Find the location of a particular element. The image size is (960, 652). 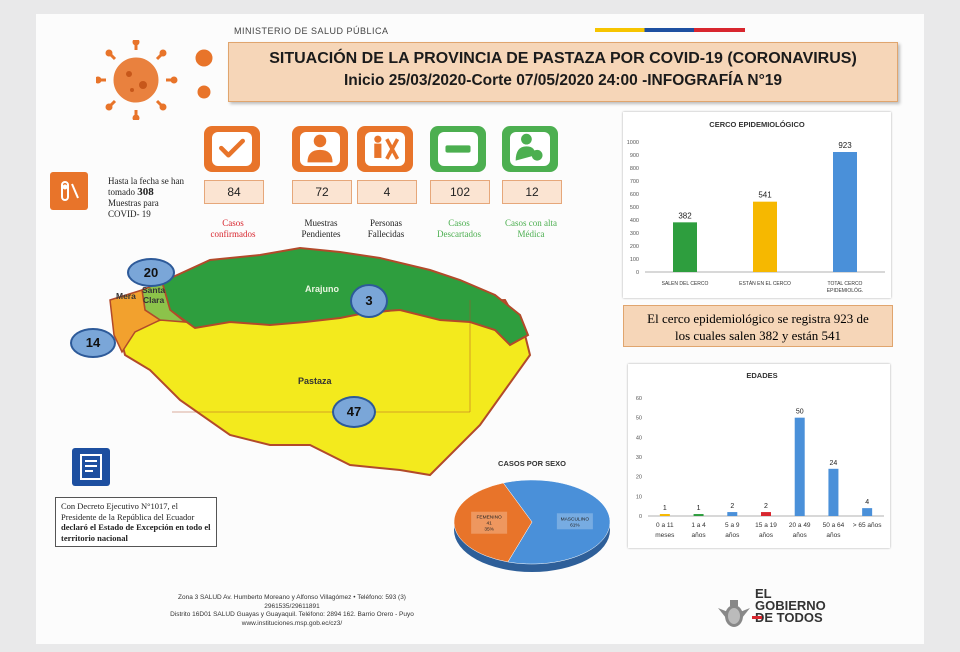

stat-label: Casos con alta Médica is located at coordinates (531, 229).